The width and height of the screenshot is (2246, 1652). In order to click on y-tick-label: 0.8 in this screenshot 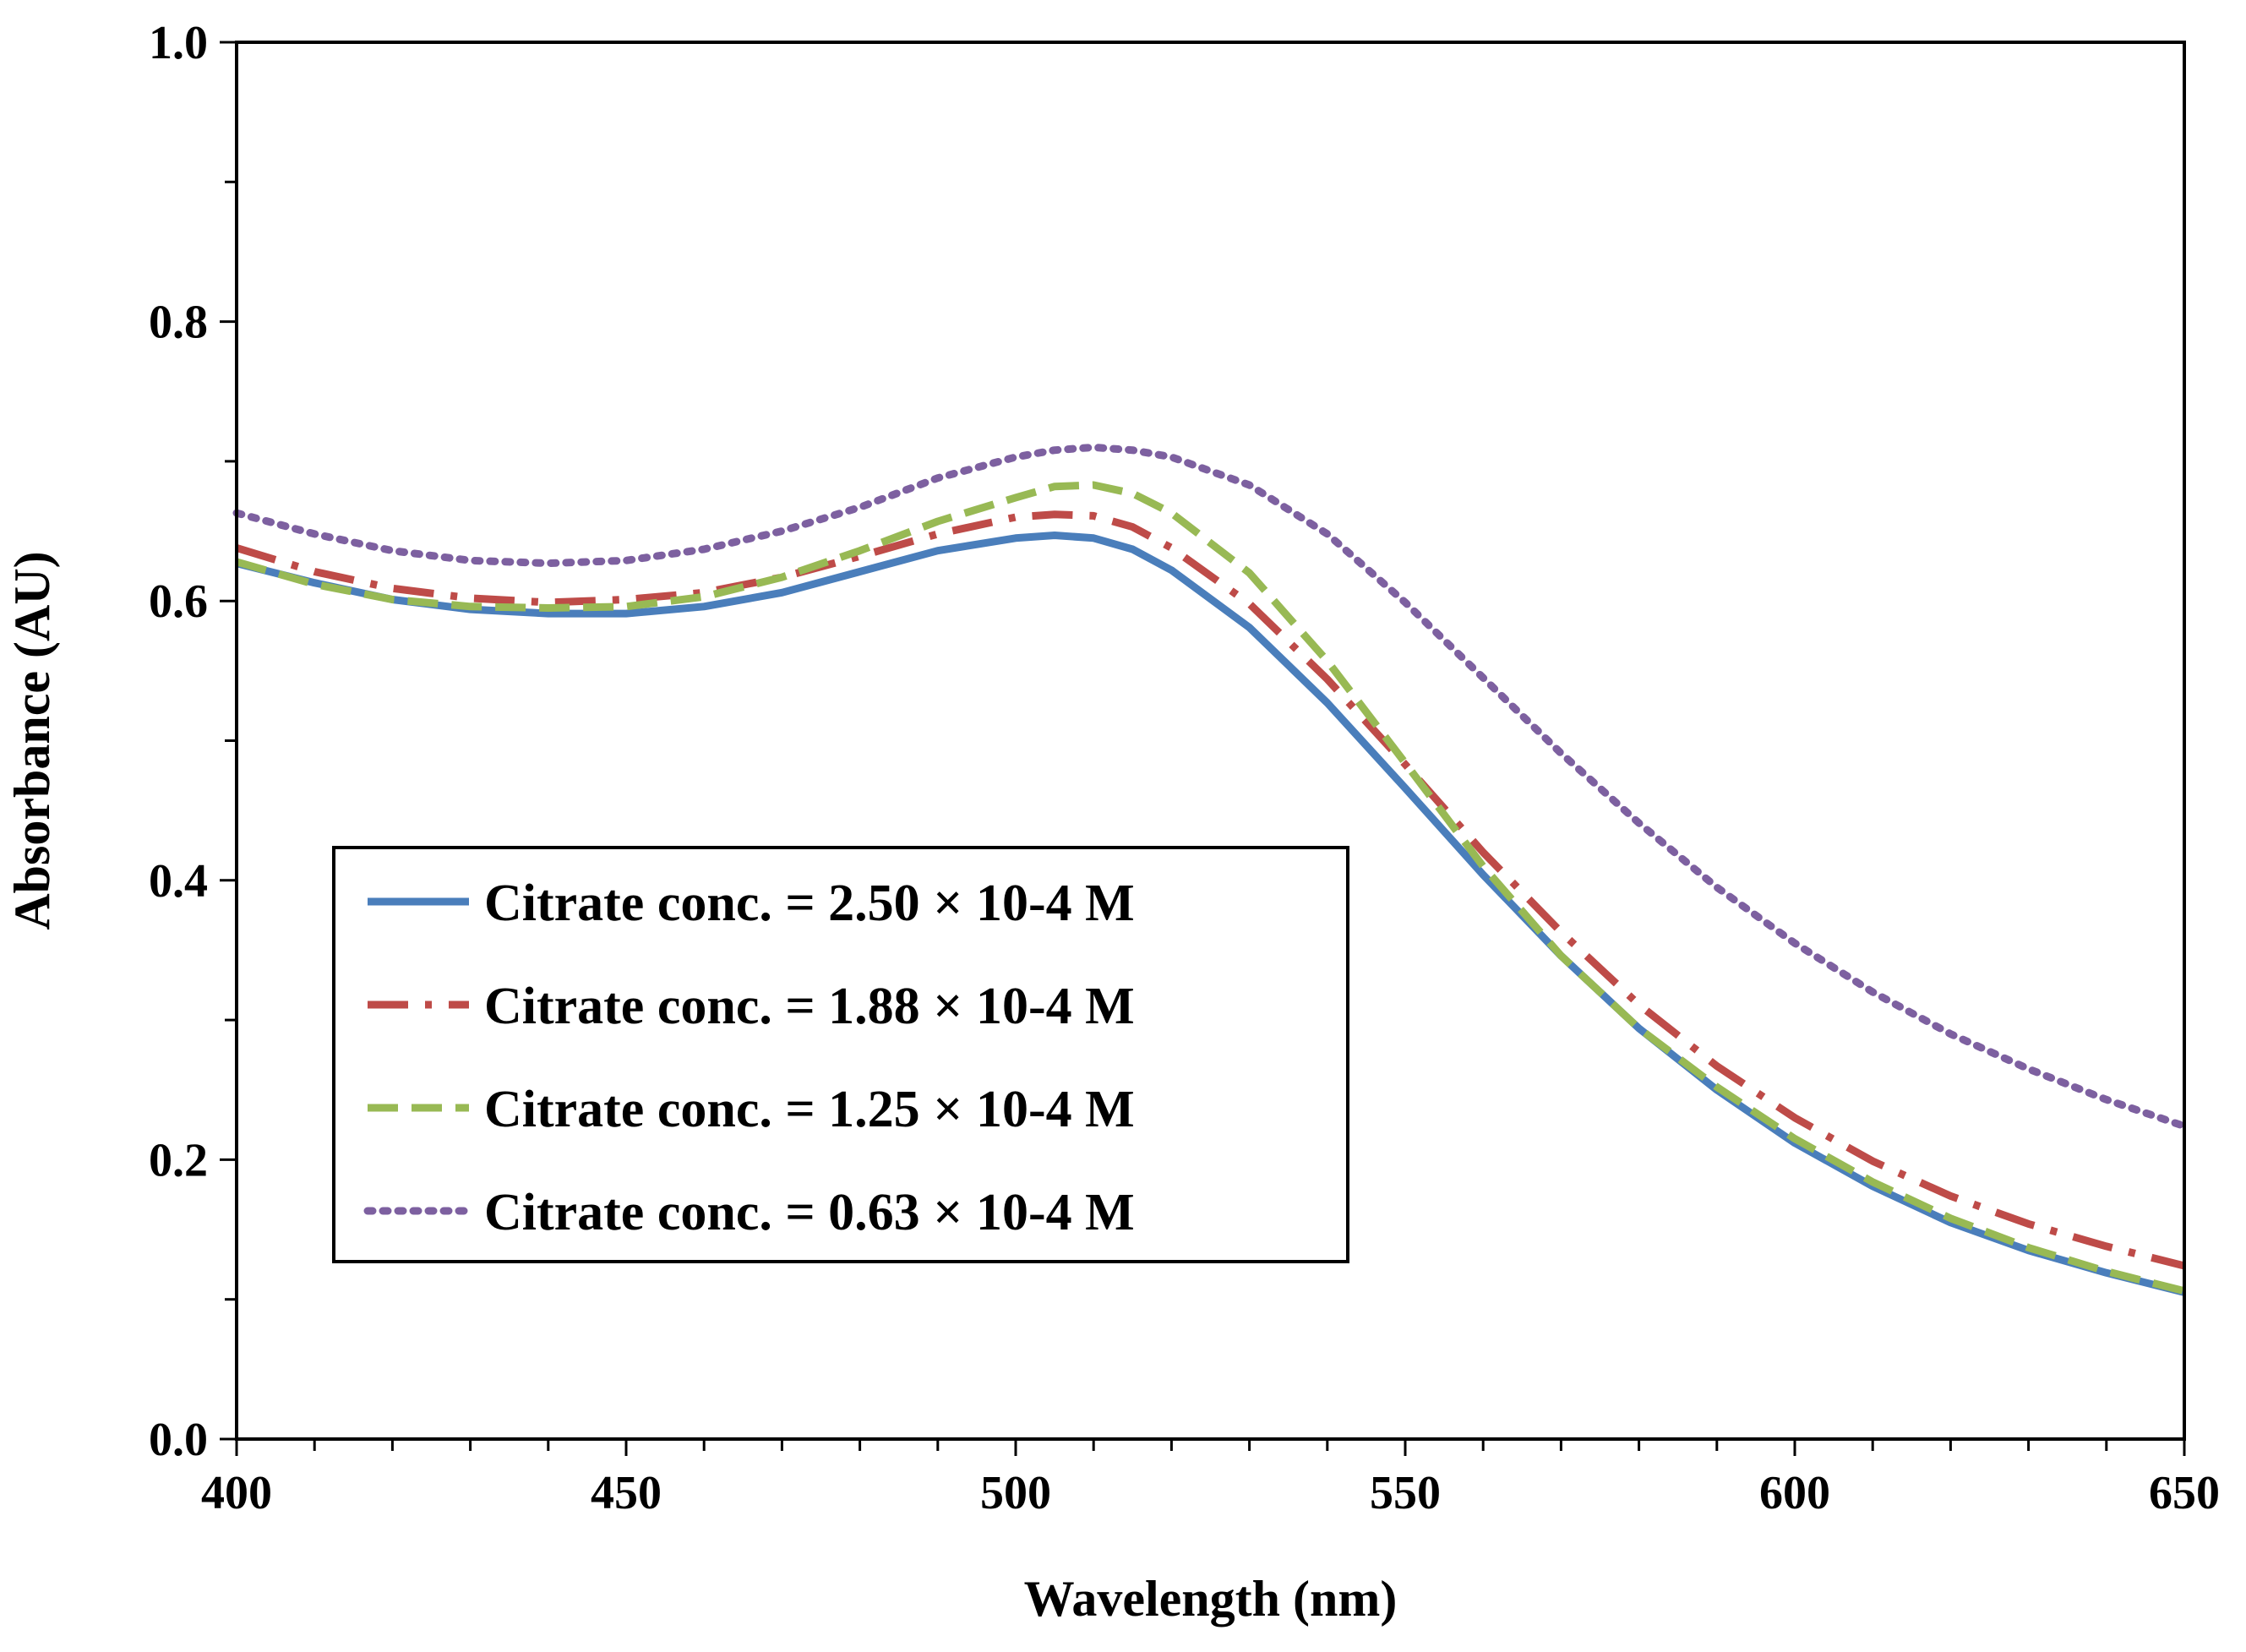, I will do `click(178, 323)`.